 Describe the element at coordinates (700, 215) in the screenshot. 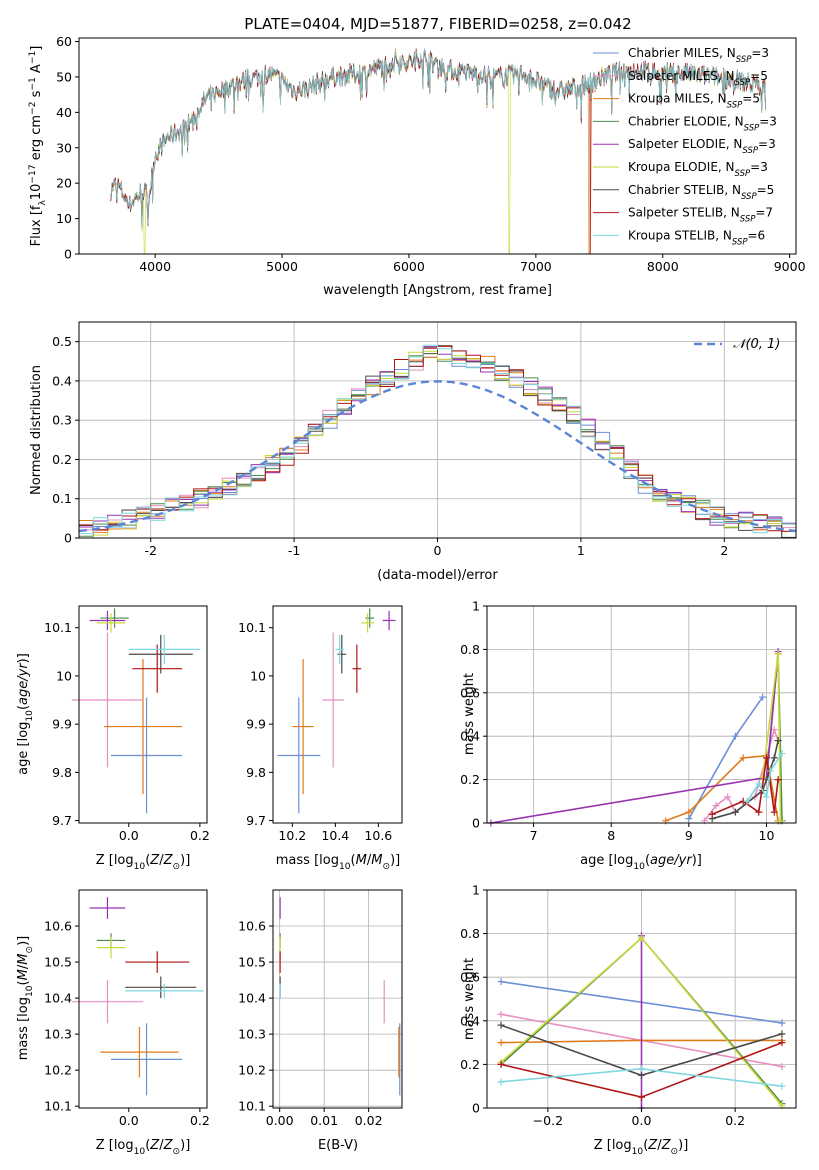

I see `legend-entry: Salpeter STELIB, NSSP=7` at that location.